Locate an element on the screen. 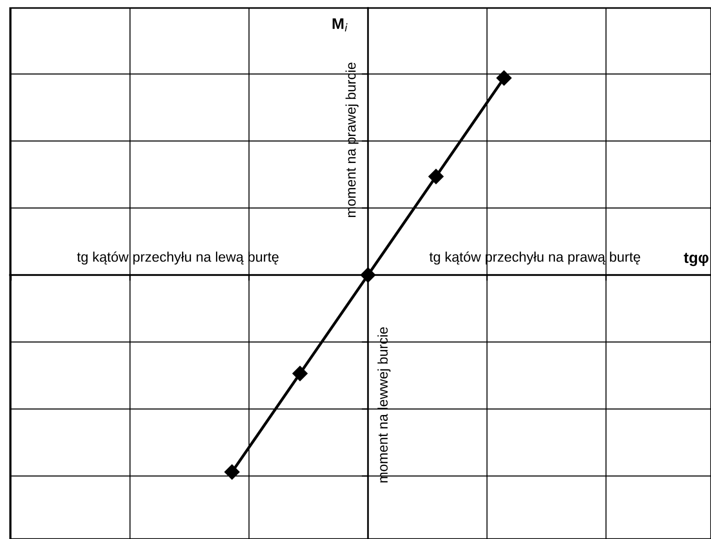  text: tgφ is located at coordinates (696, 259).